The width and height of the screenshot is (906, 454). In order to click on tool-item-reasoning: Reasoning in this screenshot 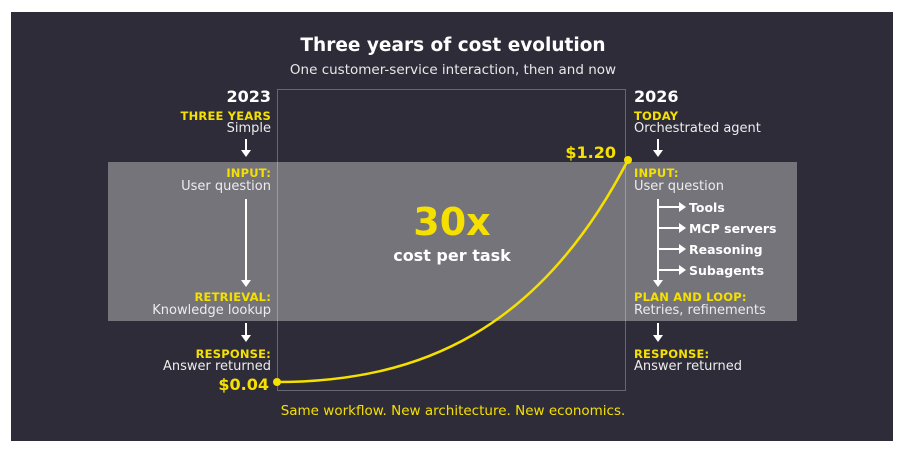, I will do `click(726, 249)`.